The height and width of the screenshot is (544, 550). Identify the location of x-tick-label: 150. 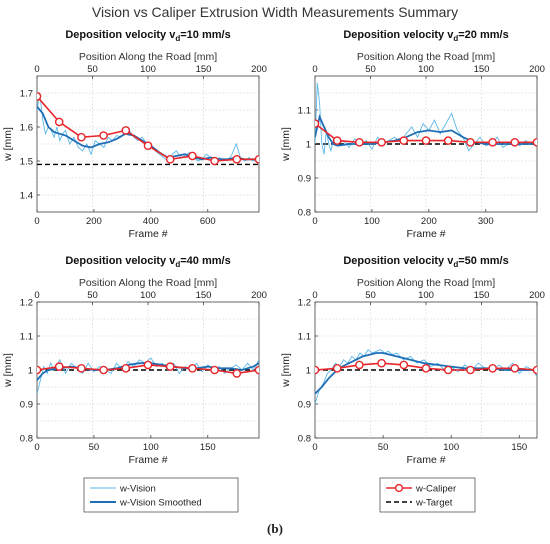
(208, 447).